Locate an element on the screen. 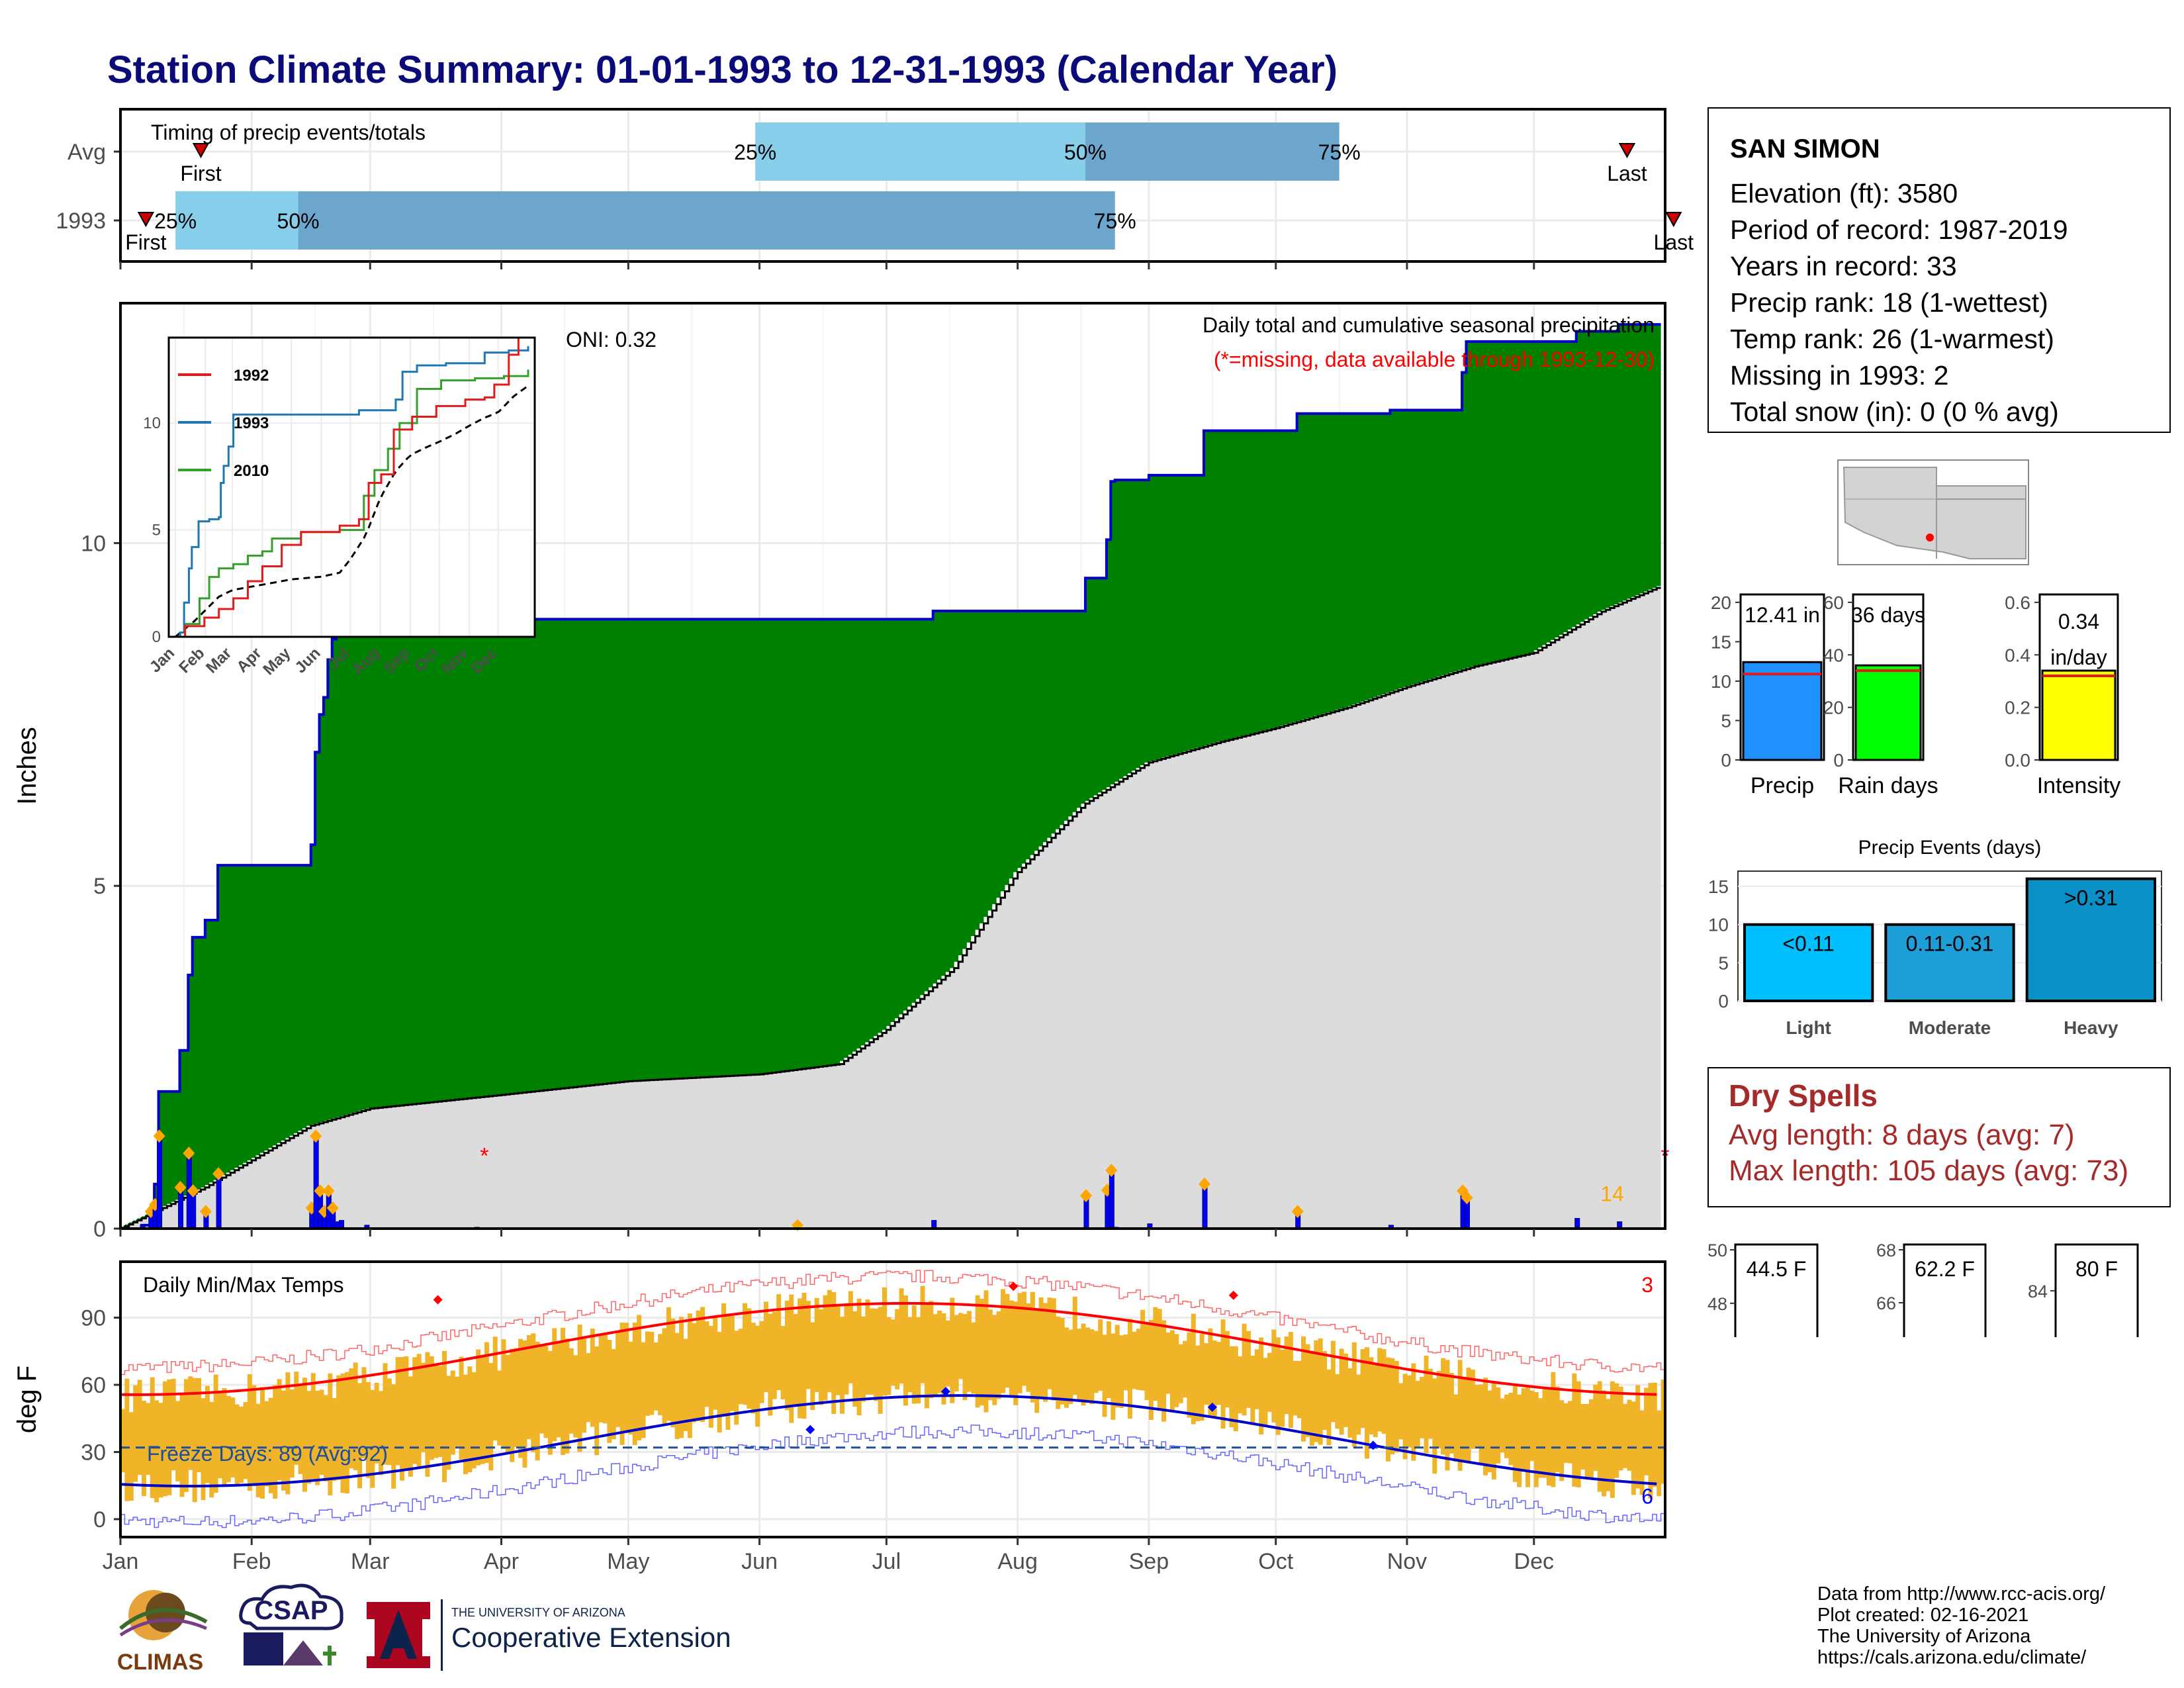 Image resolution: width=2184 pixels, height=1688 pixels. temps-x-tick-label: Dec is located at coordinates (1534, 1561).